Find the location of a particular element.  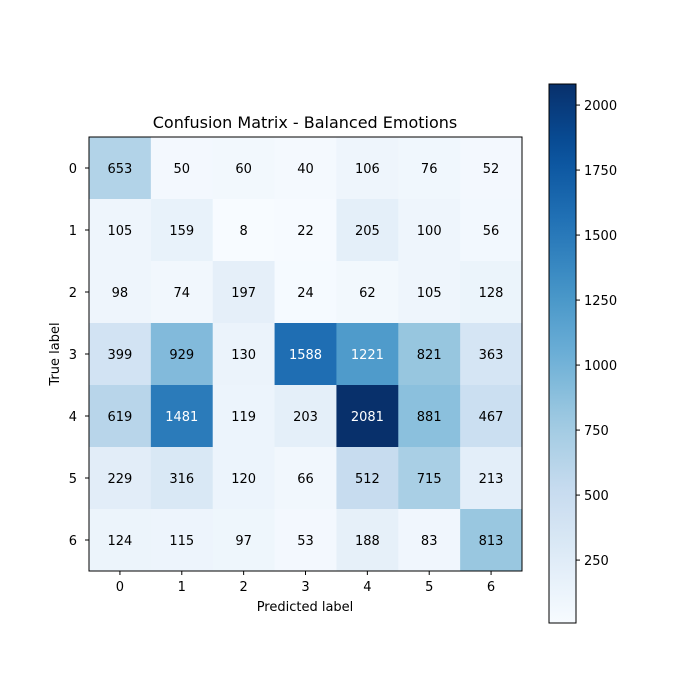

cell-value-label: 98 is located at coordinates (120, 293).